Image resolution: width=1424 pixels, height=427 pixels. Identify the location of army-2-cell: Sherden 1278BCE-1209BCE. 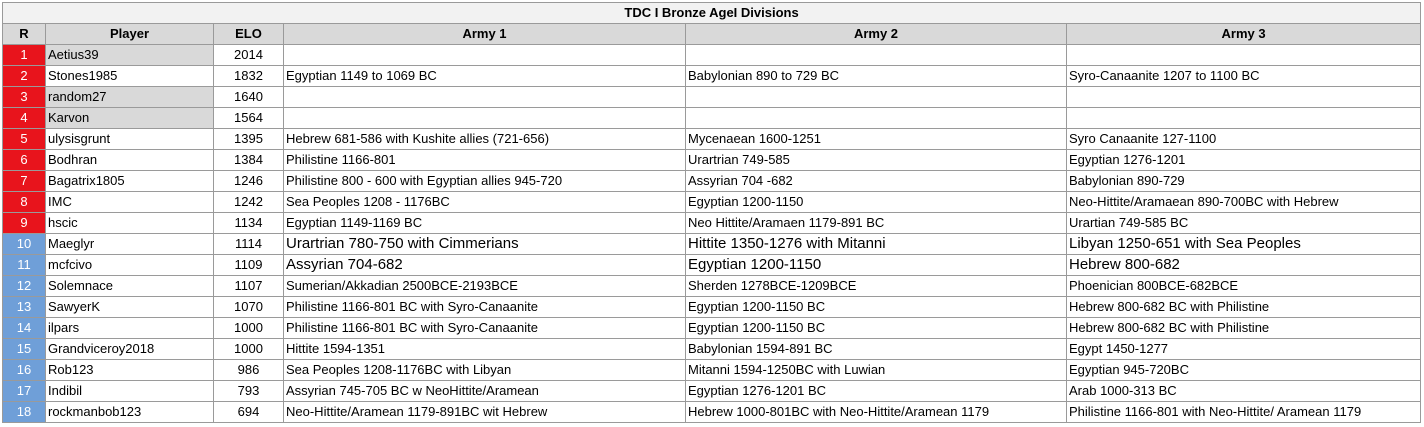
(876, 286).